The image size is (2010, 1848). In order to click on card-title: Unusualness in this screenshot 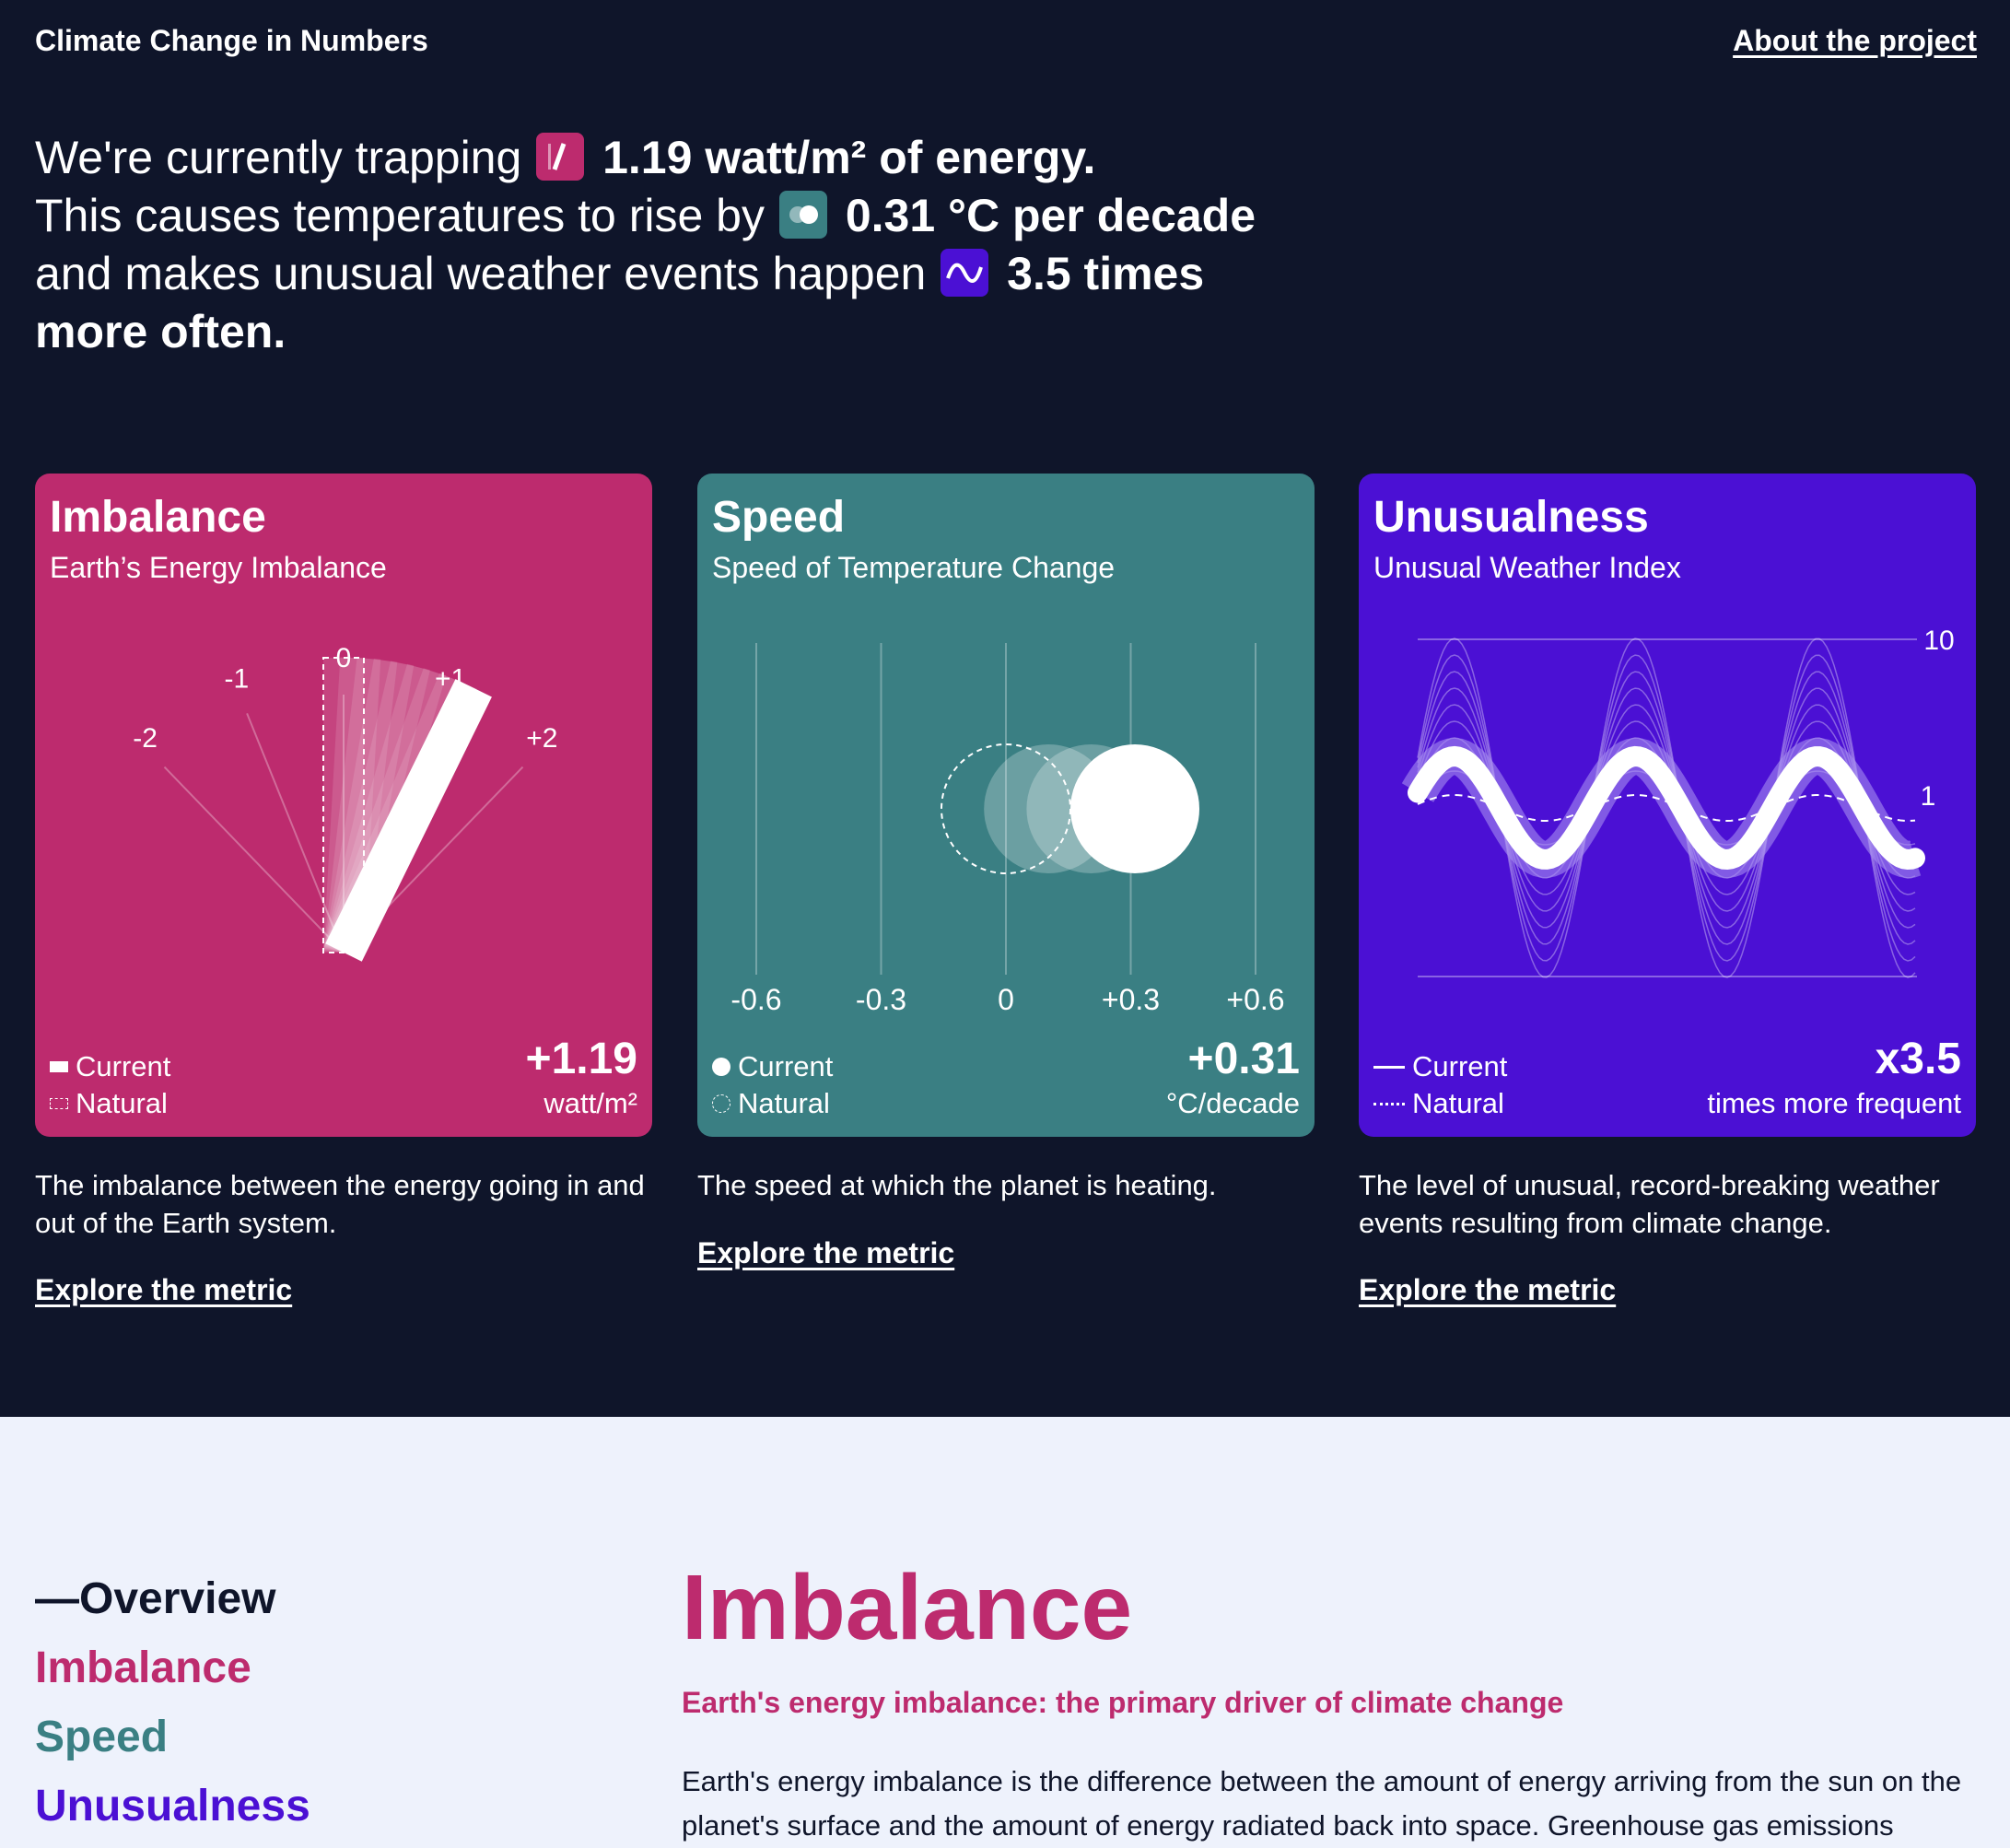, I will do `click(1511, 517)`.